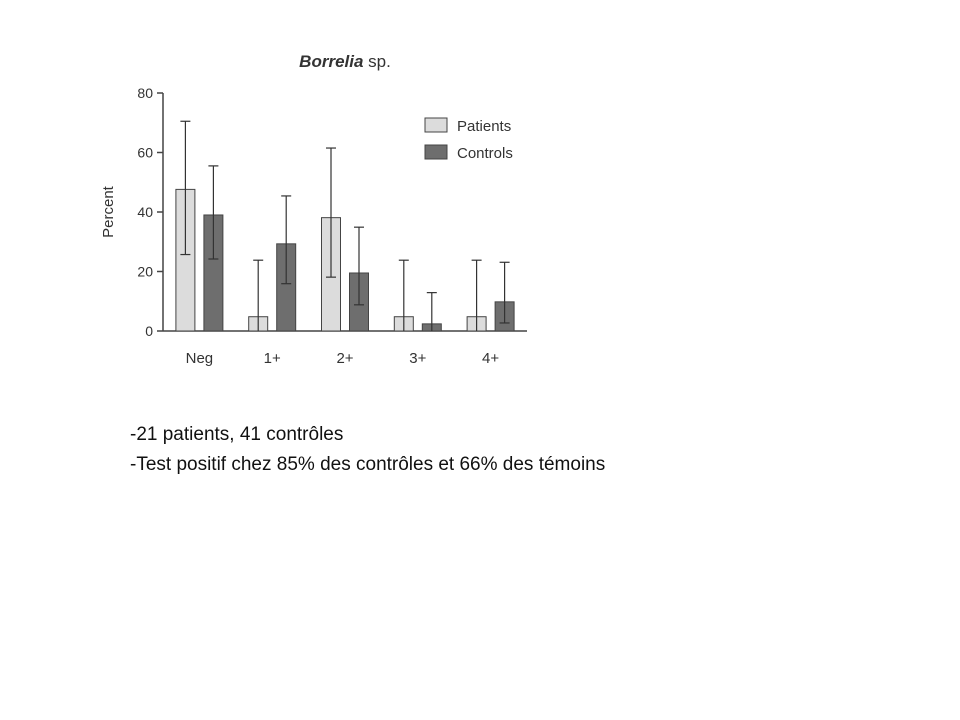  What do you see at coordinates (149, 331) in the screenshot?
I see `y-tick-label-0: 0` at bounding box center [149, 331].